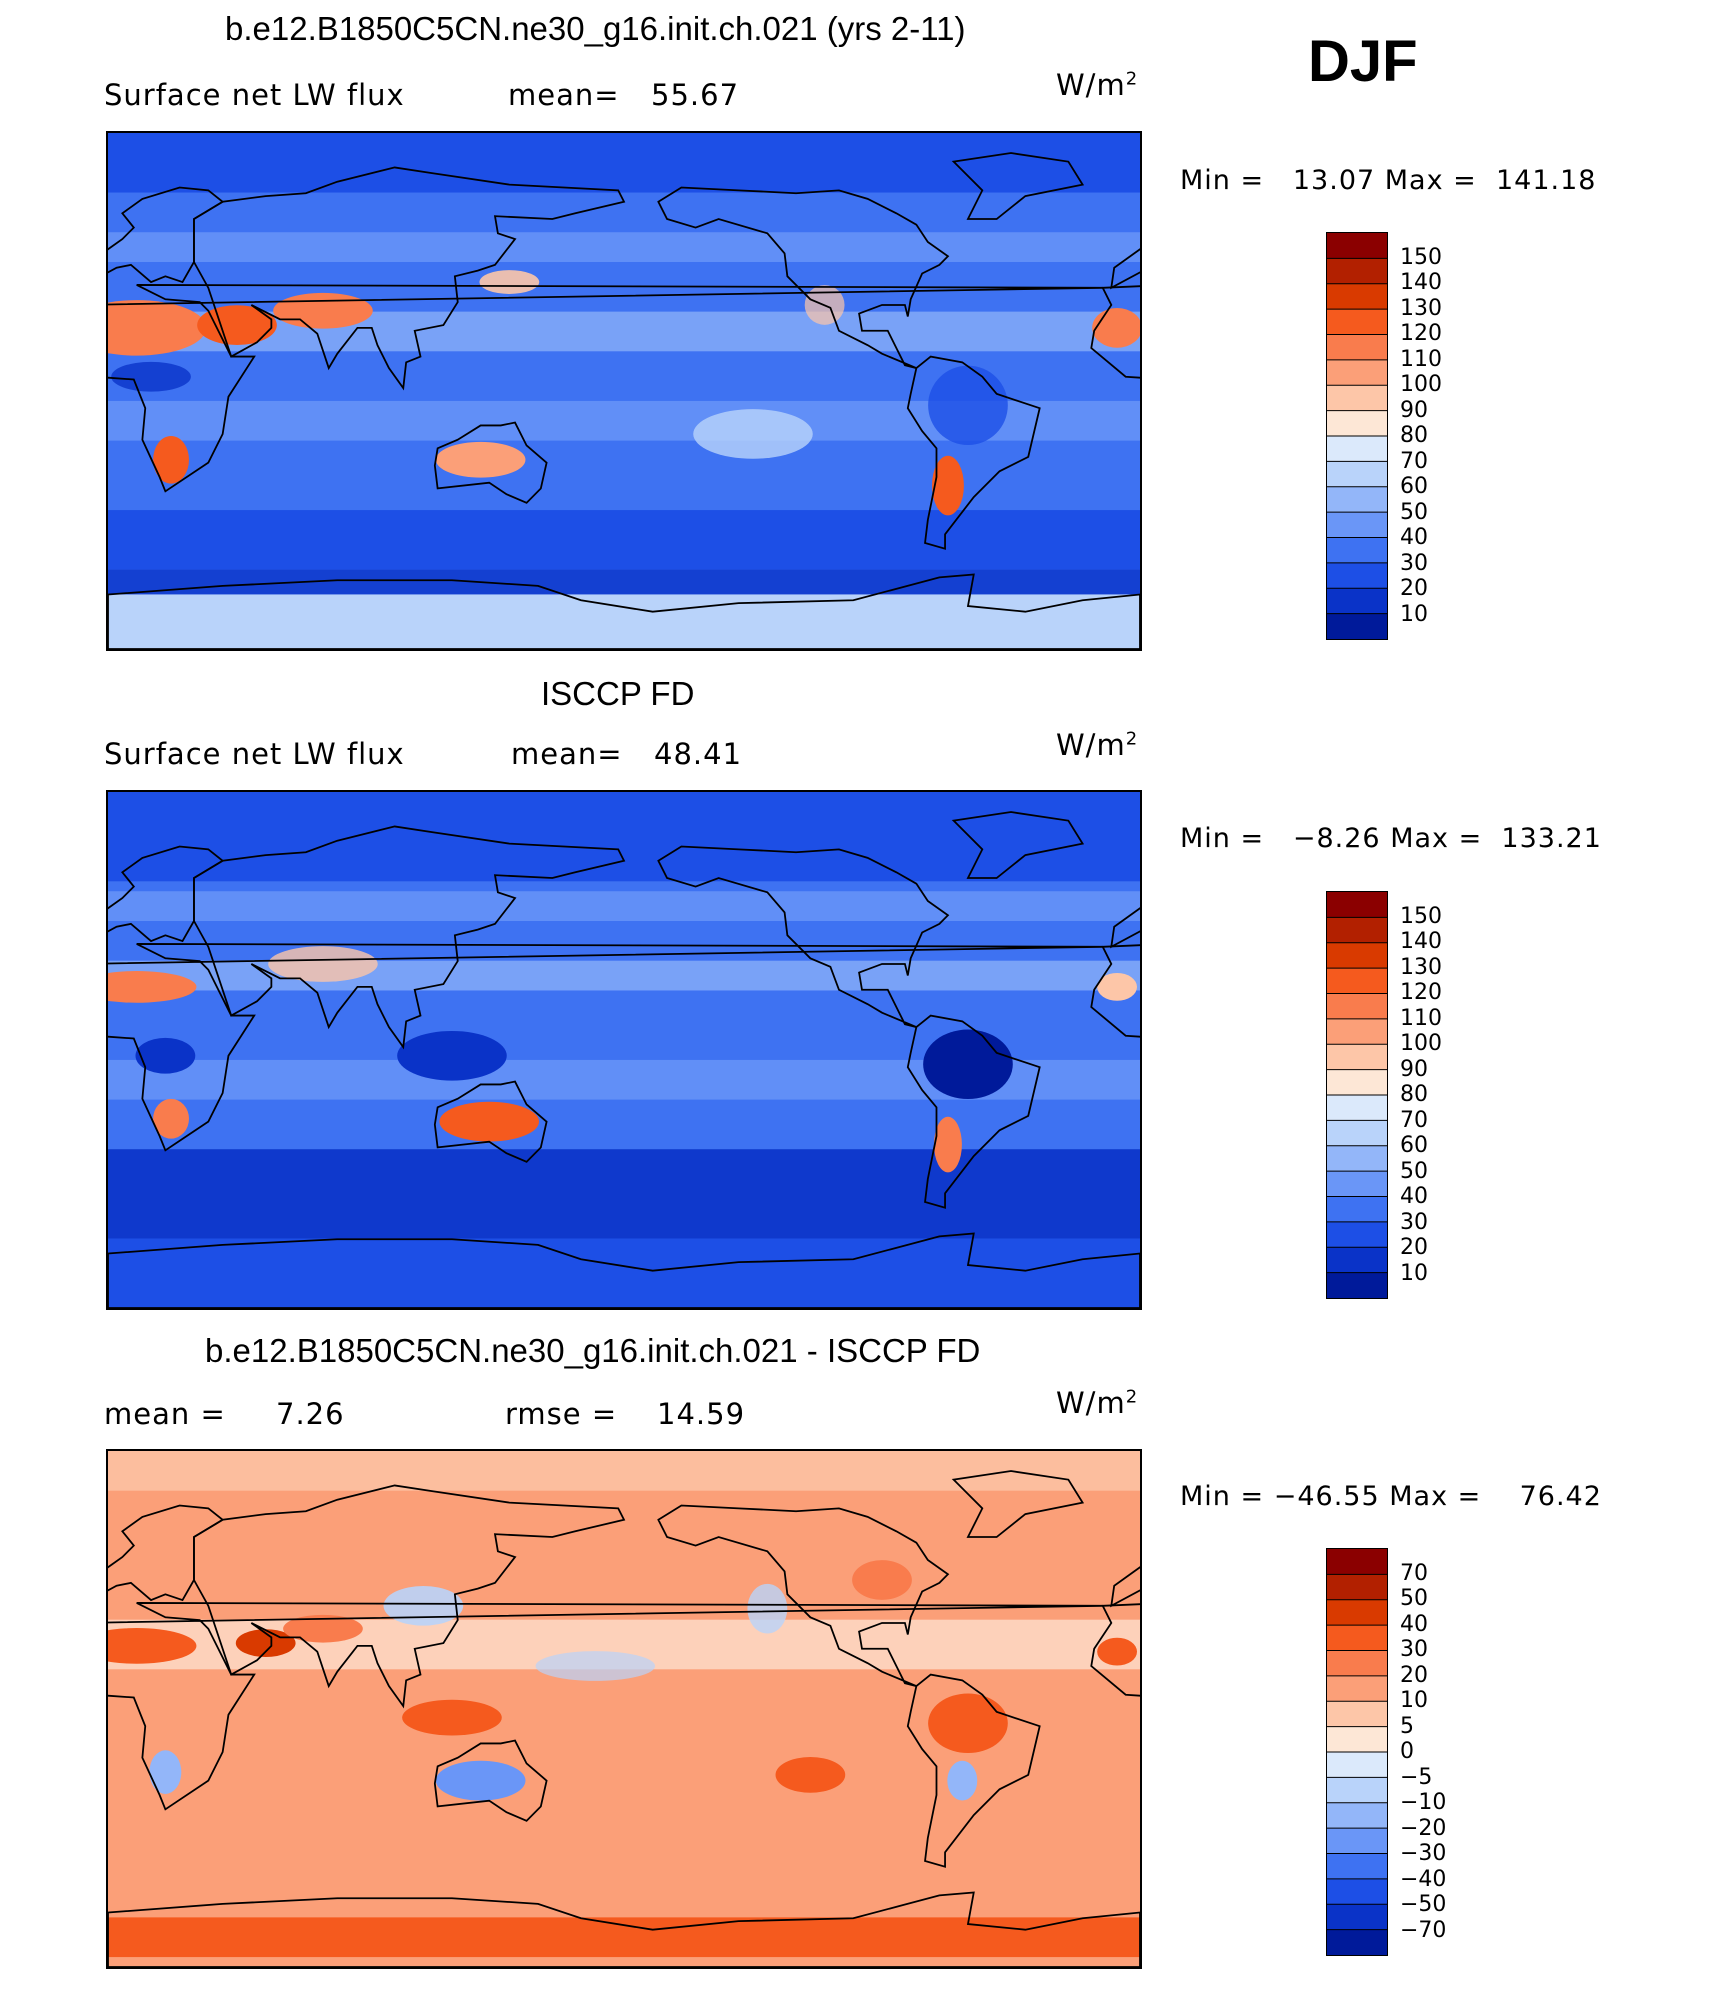  I want to click on colorbar-tick-label: 140, so click(1421, 941).